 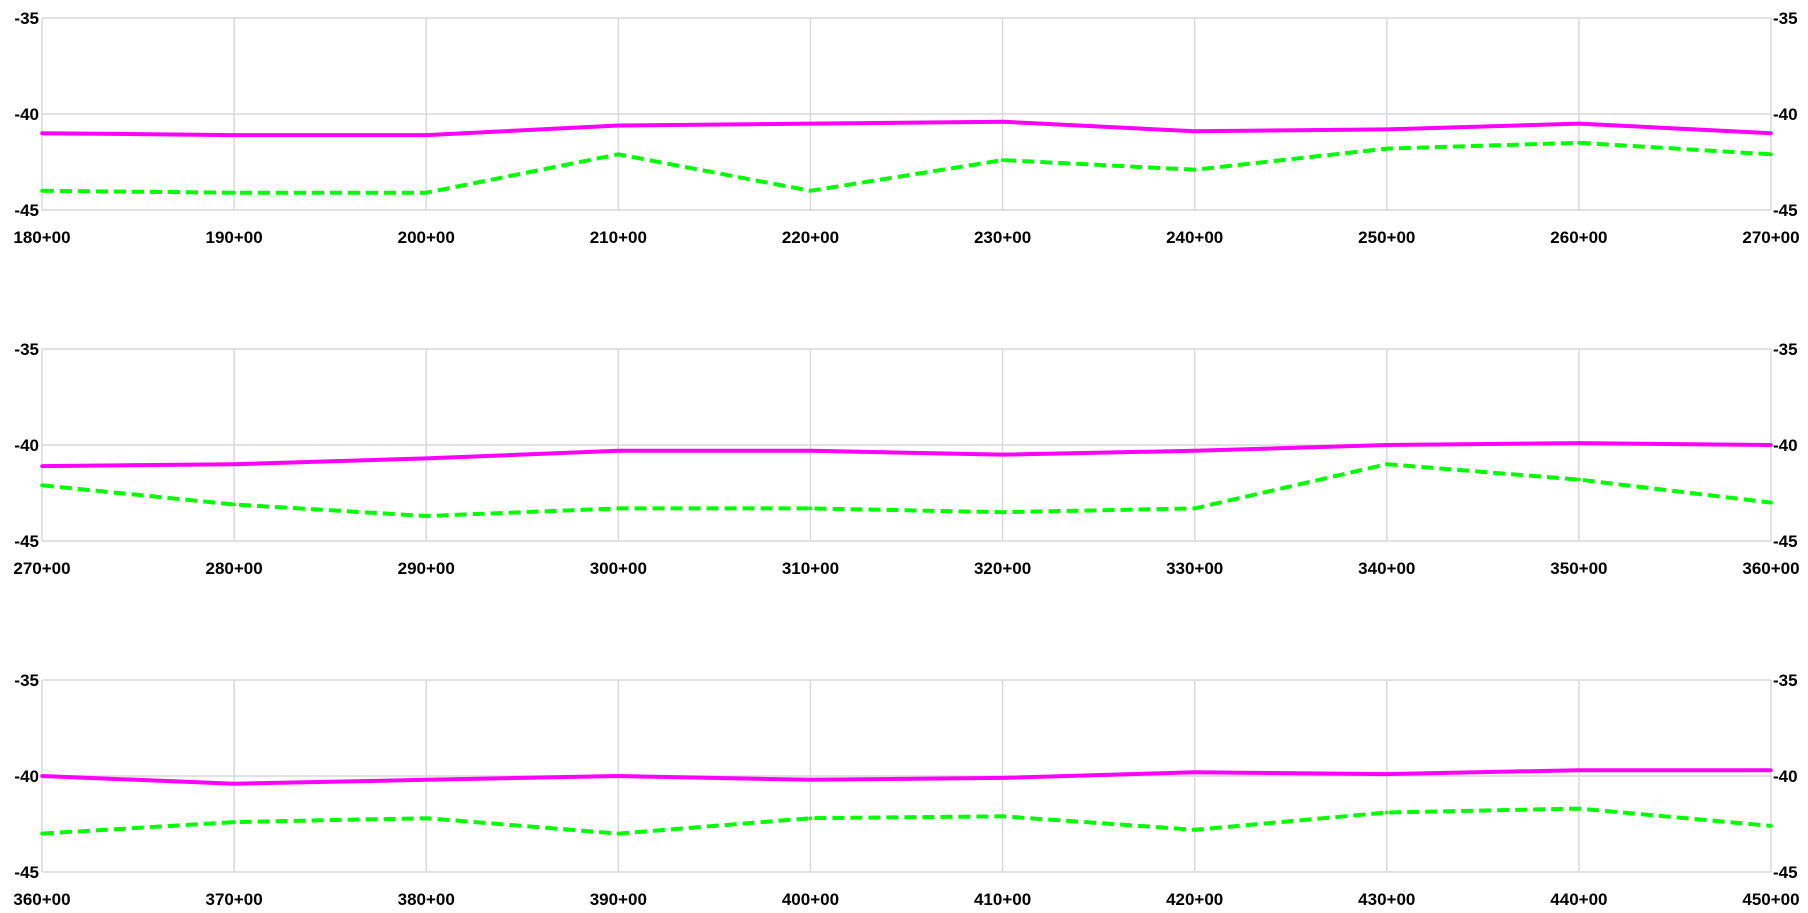 I want to click on x-tick-label: 250+00, so click(x=1386, y=237).